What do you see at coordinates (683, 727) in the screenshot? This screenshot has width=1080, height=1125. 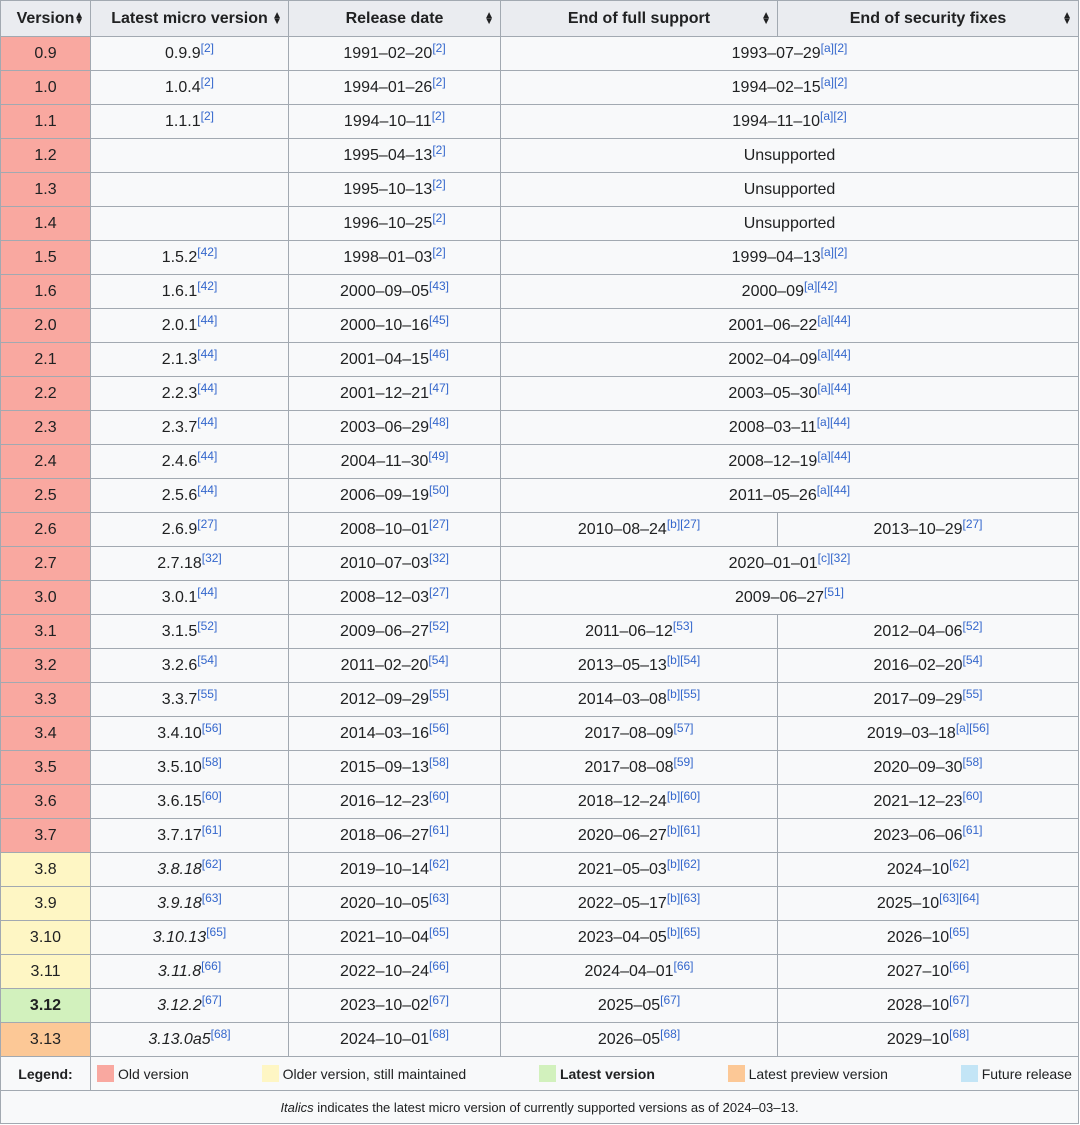 I see `reference-link: [57]` at bounding box center [683, 727].